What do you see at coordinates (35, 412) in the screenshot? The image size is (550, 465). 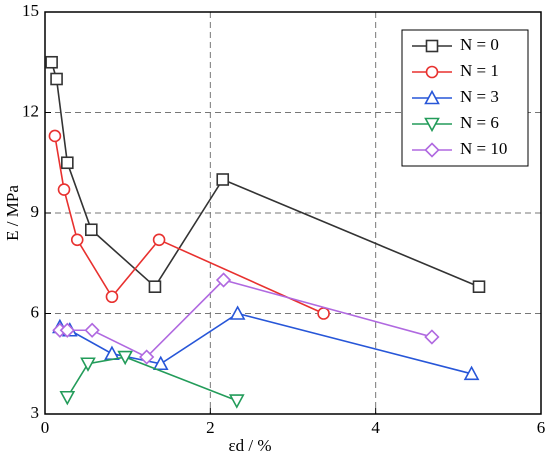 I see `y-tick-label: 3` at bounding box center [35, 412].